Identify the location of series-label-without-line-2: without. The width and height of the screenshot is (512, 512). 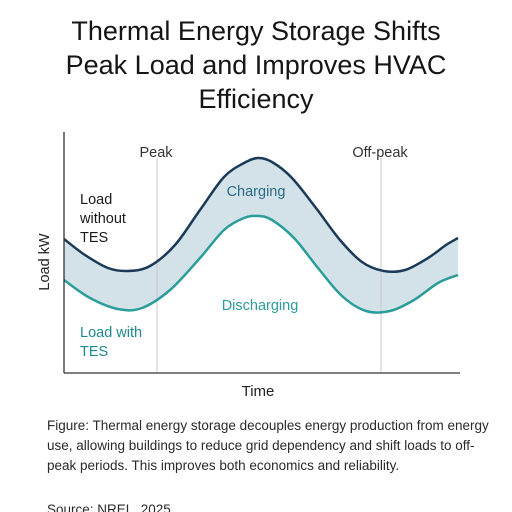
(102, 219).